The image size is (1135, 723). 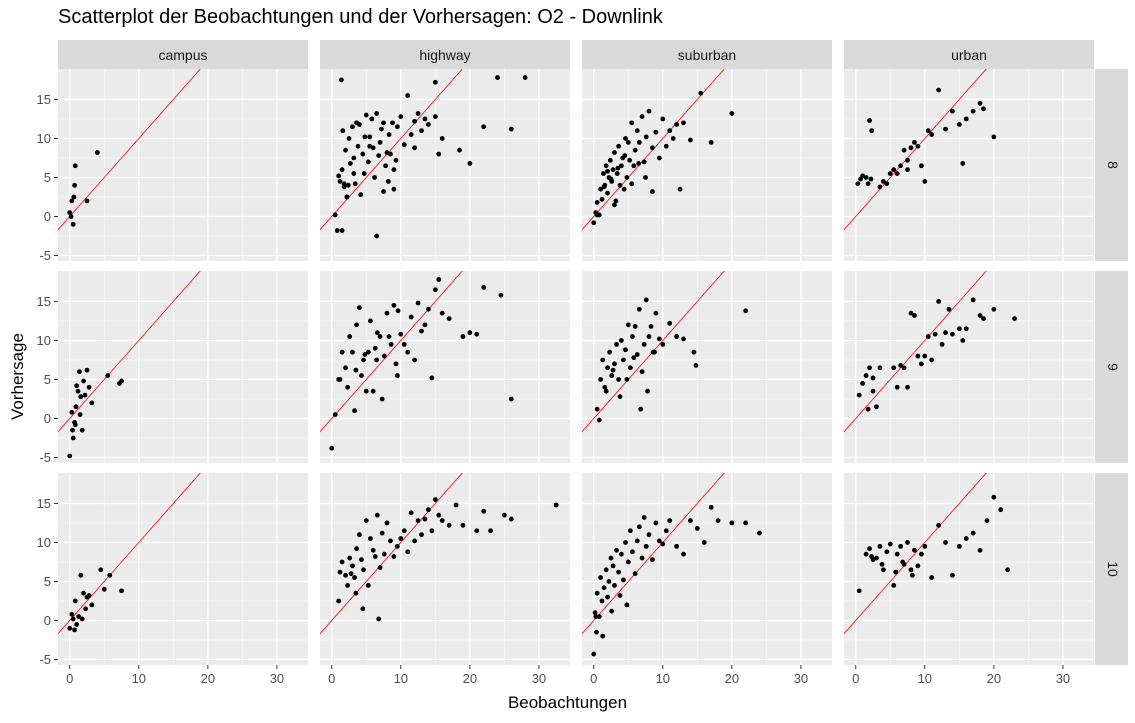 What do you see at coordinates (567, 702) in the screenshot?
I see `x-axis-label: Beobachtungen` at bounding box center [567, 702].